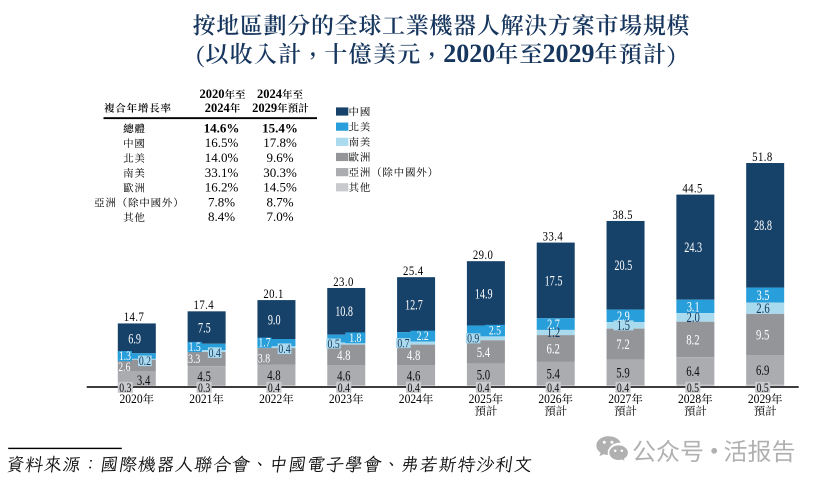 The image size is (816, 487). I want to click on svg-text: 9.0, so click(274, 320).